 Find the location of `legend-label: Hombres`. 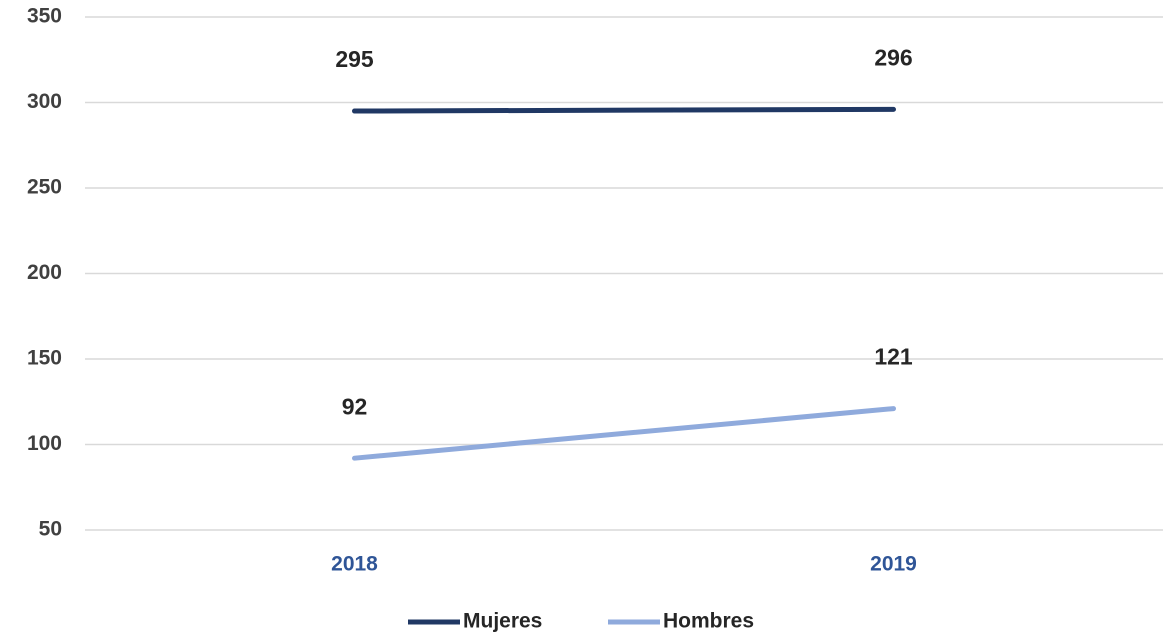

legend-label: Hombres is located at coordinates (708, 621).